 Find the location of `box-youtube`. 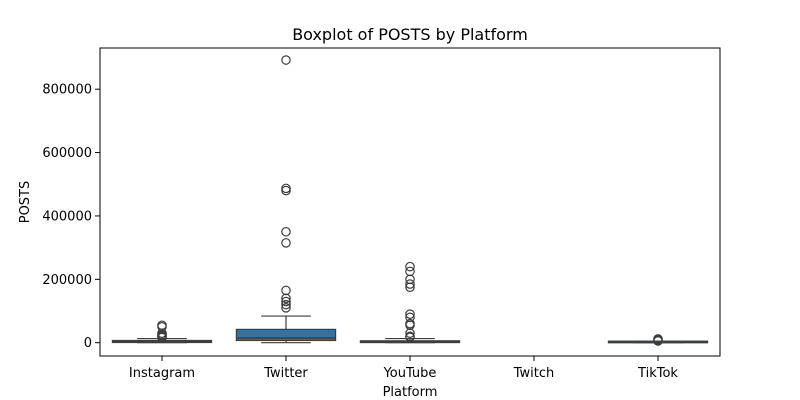

box-youtube is located at coordinates (410, 302).